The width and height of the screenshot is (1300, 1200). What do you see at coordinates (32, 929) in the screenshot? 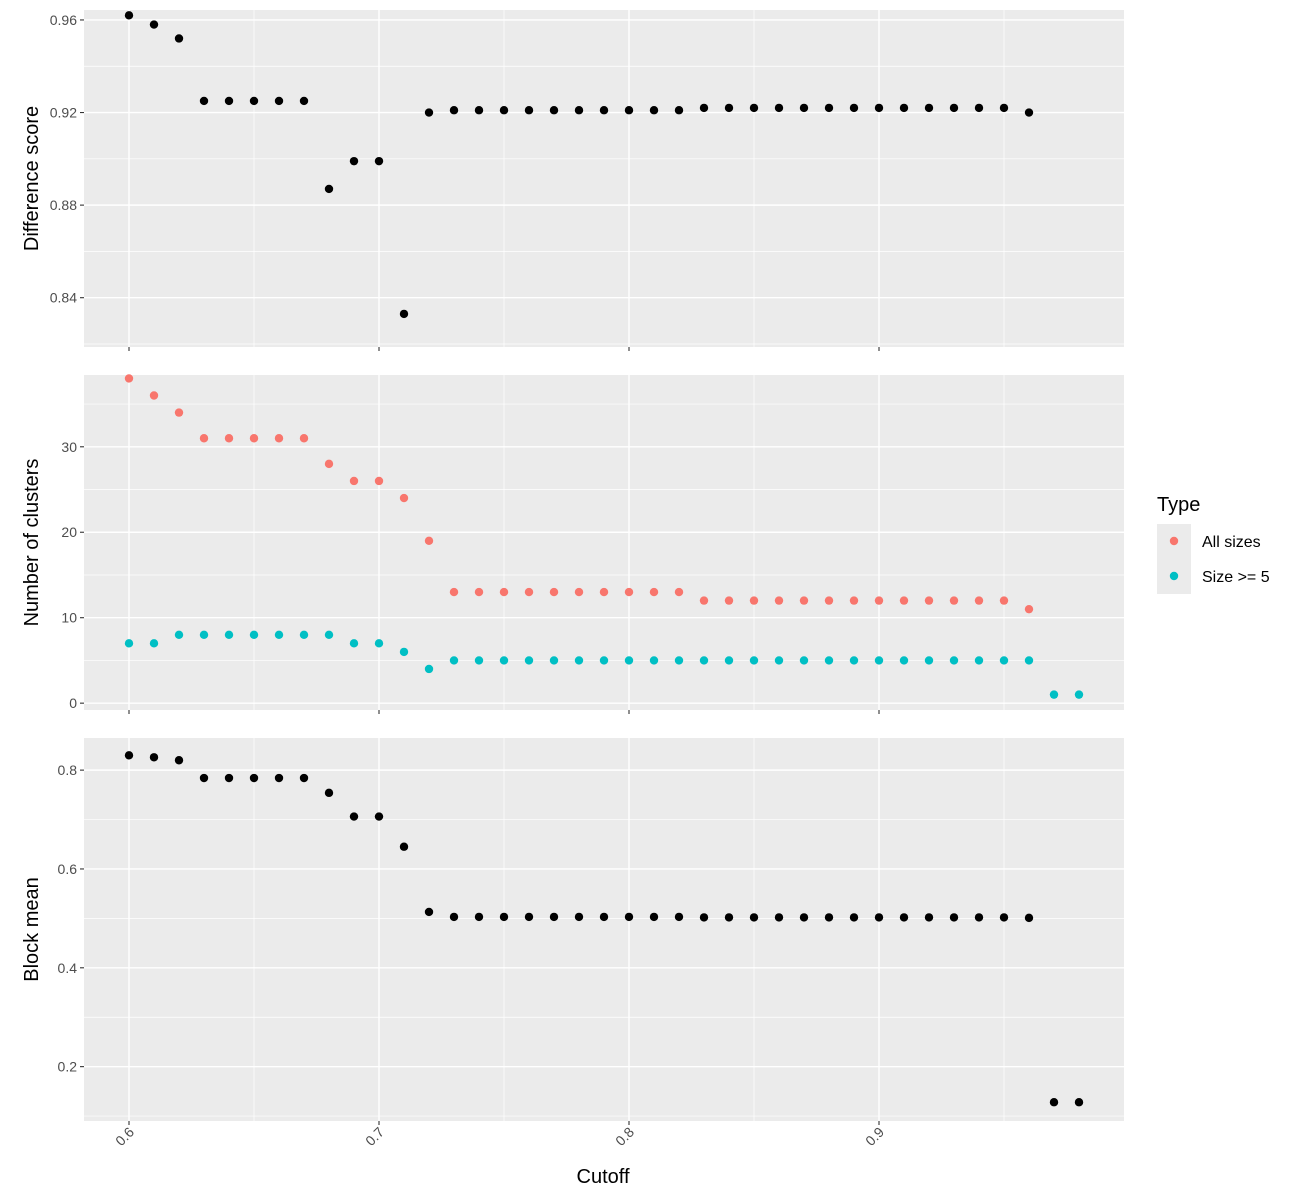
I see `y-axis-title: Block mean` at bounding box center [32, 929].